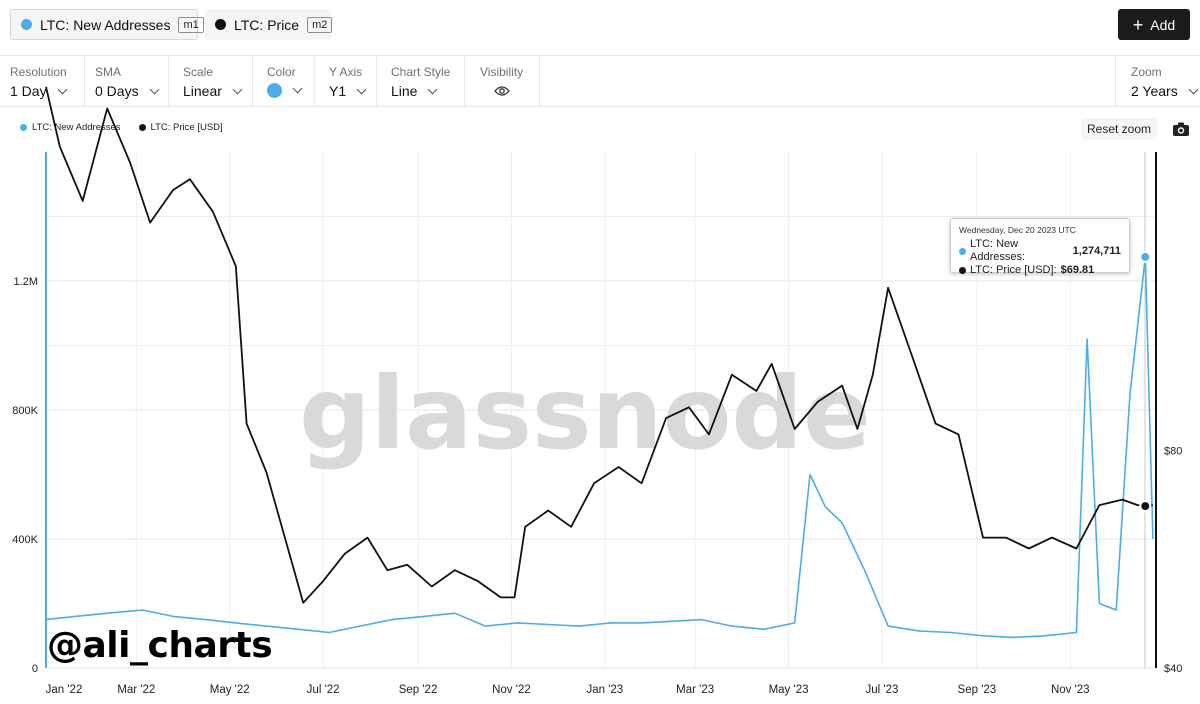 The image size is (1200, 704). Describe the element at coordinates (121, 127) in the screenshot. I see `chart-legend: LTC: New Addresses LTC: Price [USD]` at that location.